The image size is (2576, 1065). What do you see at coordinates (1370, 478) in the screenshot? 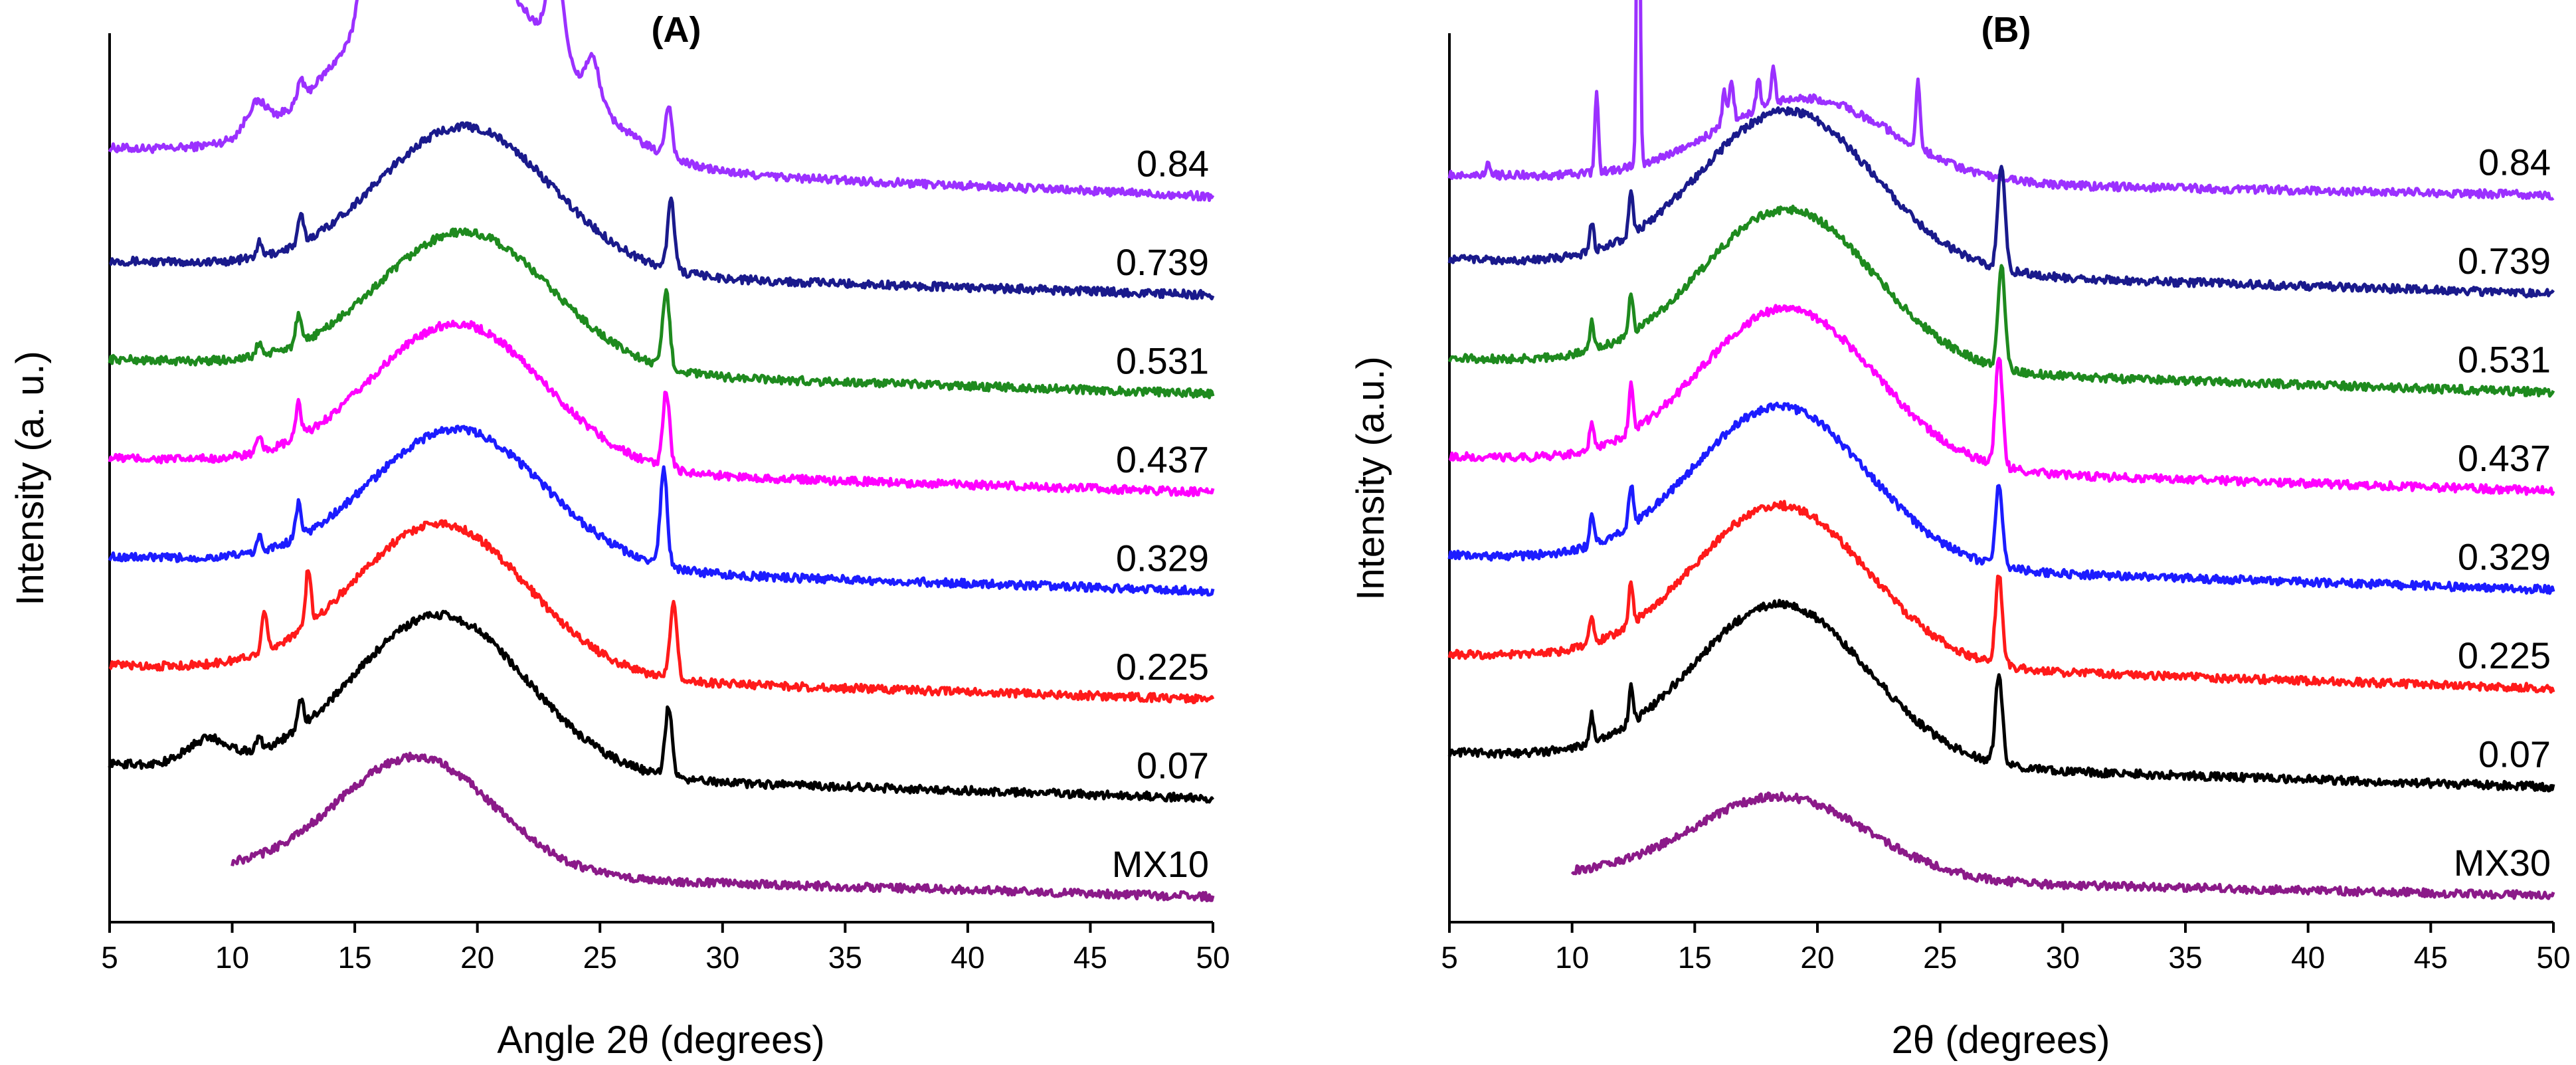
I see `panel-b-y-label: Intensity (a.u.)` at bounding box center [1370, 478].